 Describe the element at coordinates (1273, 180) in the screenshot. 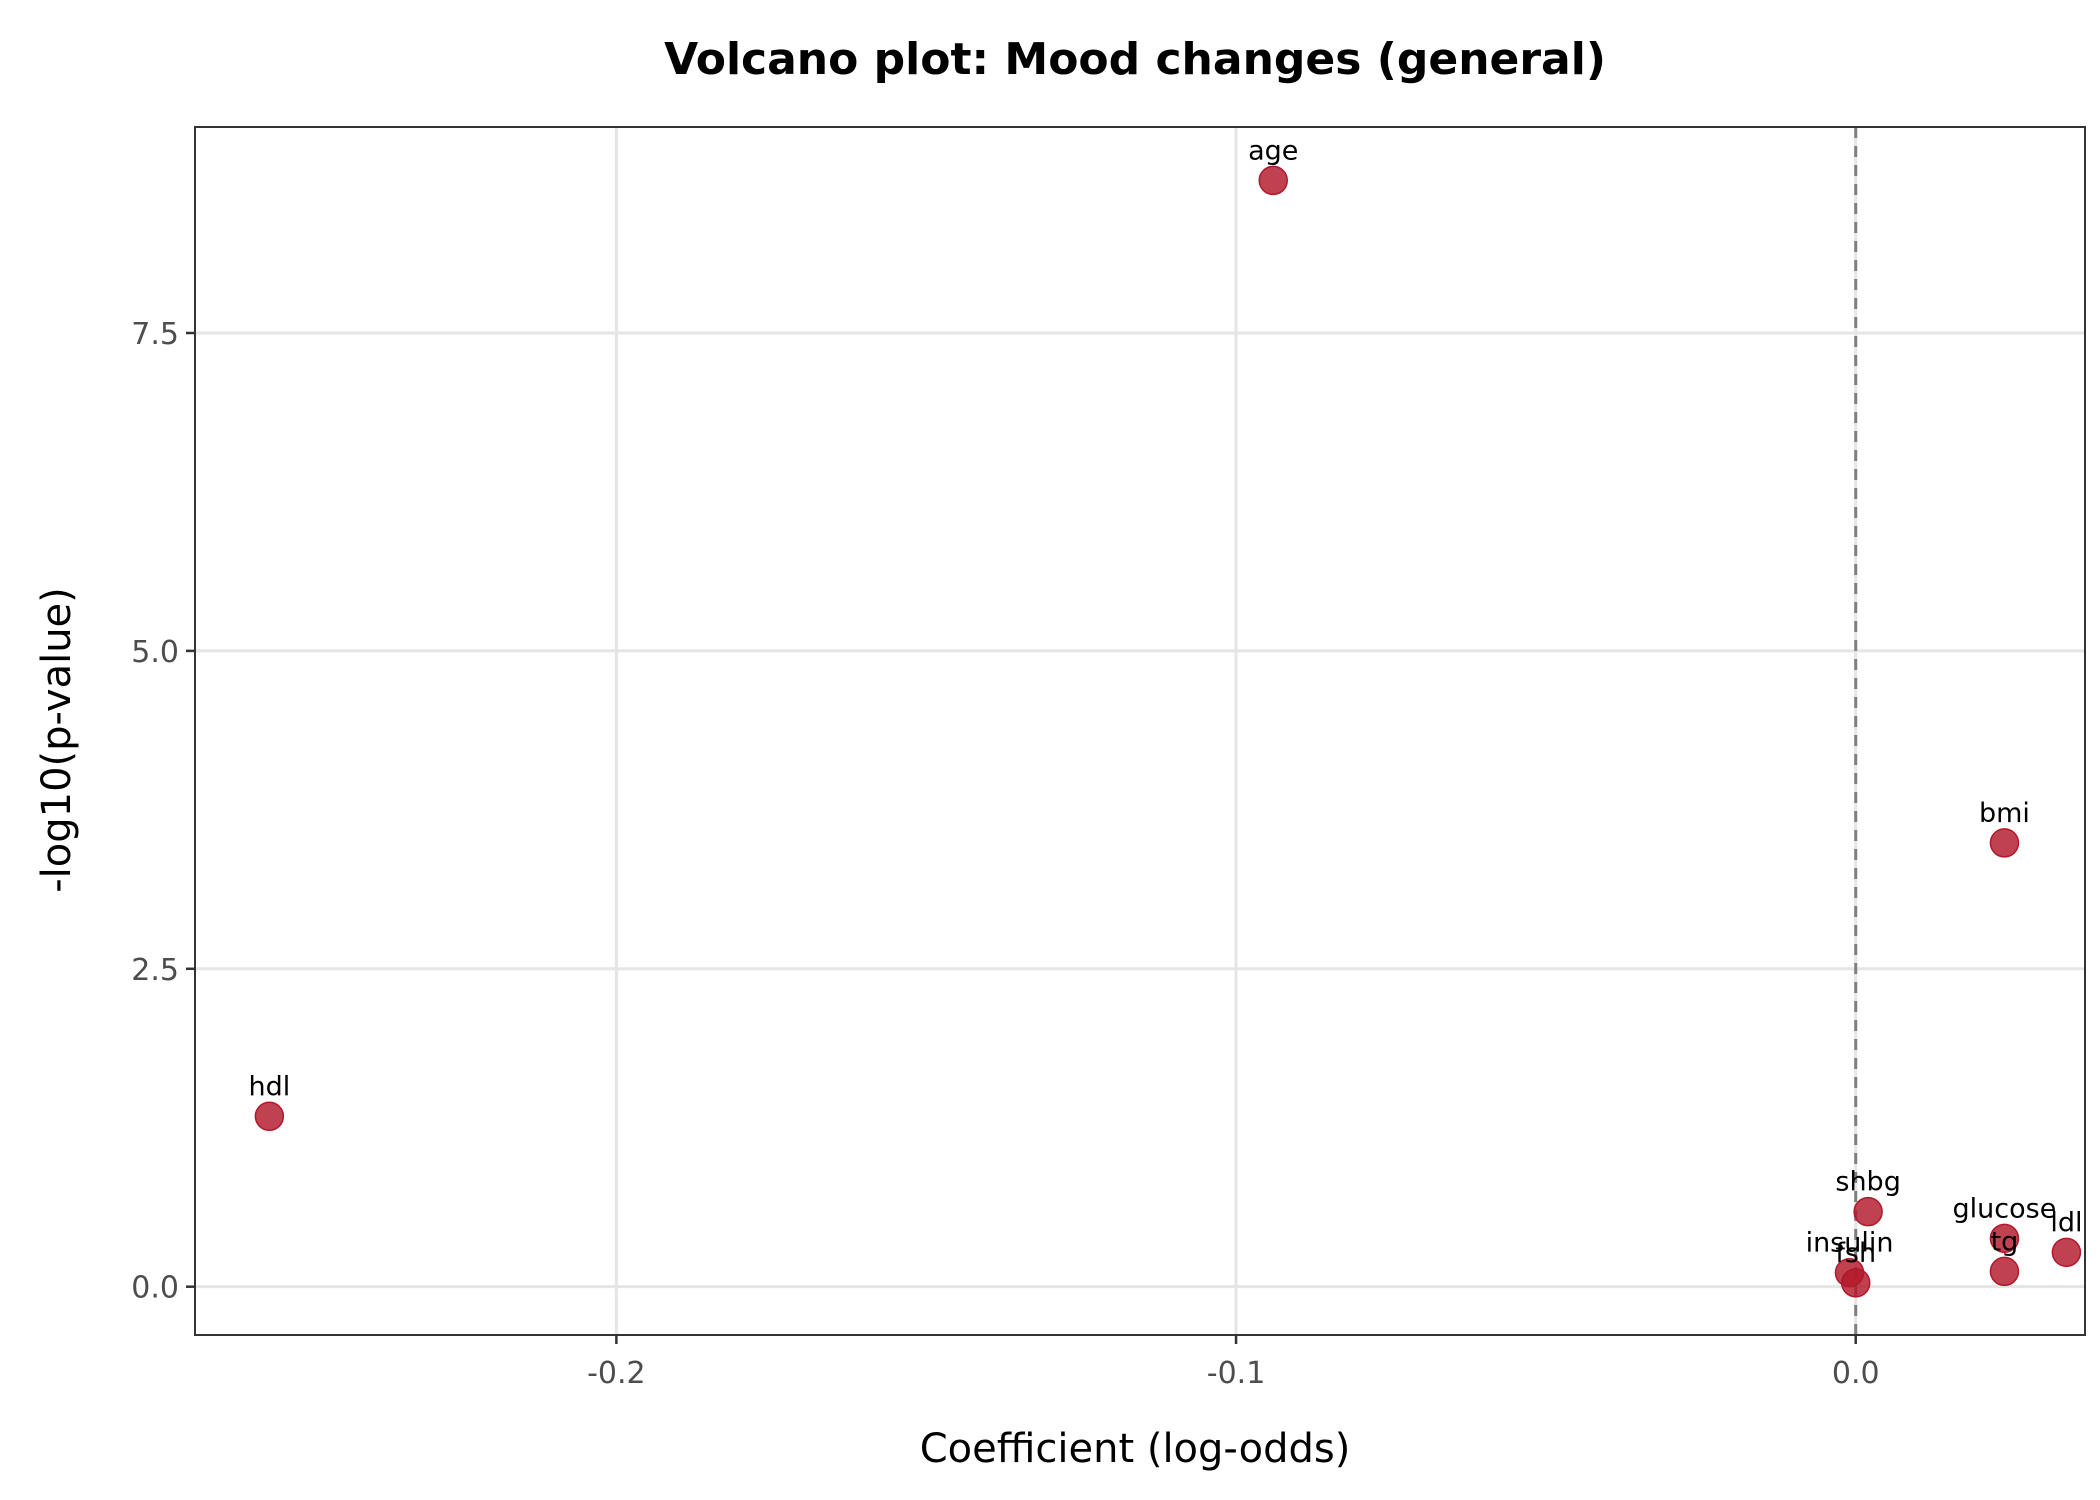

I see `point-age` at that location.